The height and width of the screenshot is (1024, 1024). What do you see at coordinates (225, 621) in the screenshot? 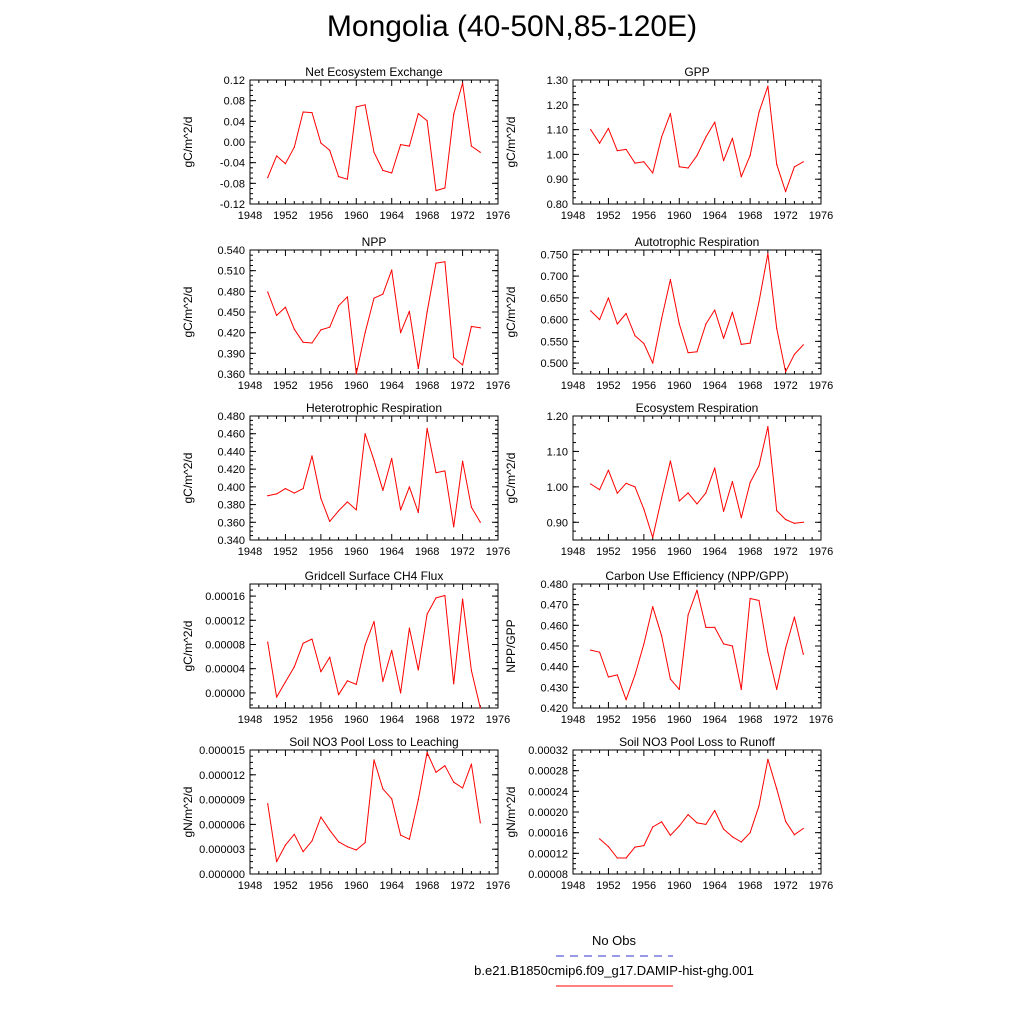
I see `y-tick-label: 0.00012` at bounding box center [225, 621].